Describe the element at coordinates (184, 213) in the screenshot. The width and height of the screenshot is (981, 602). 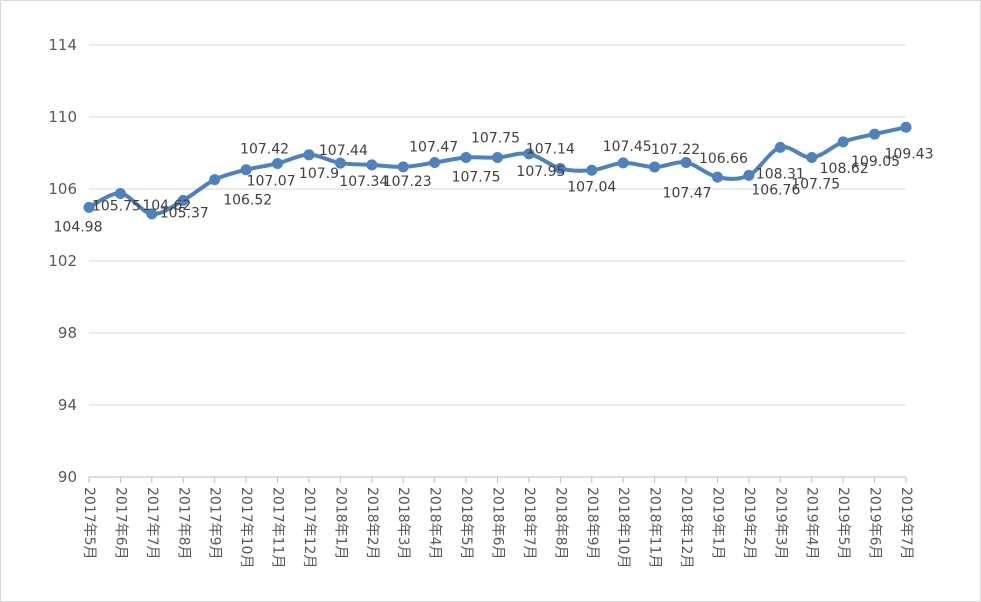
I see `data-label: 105.37` at that location.